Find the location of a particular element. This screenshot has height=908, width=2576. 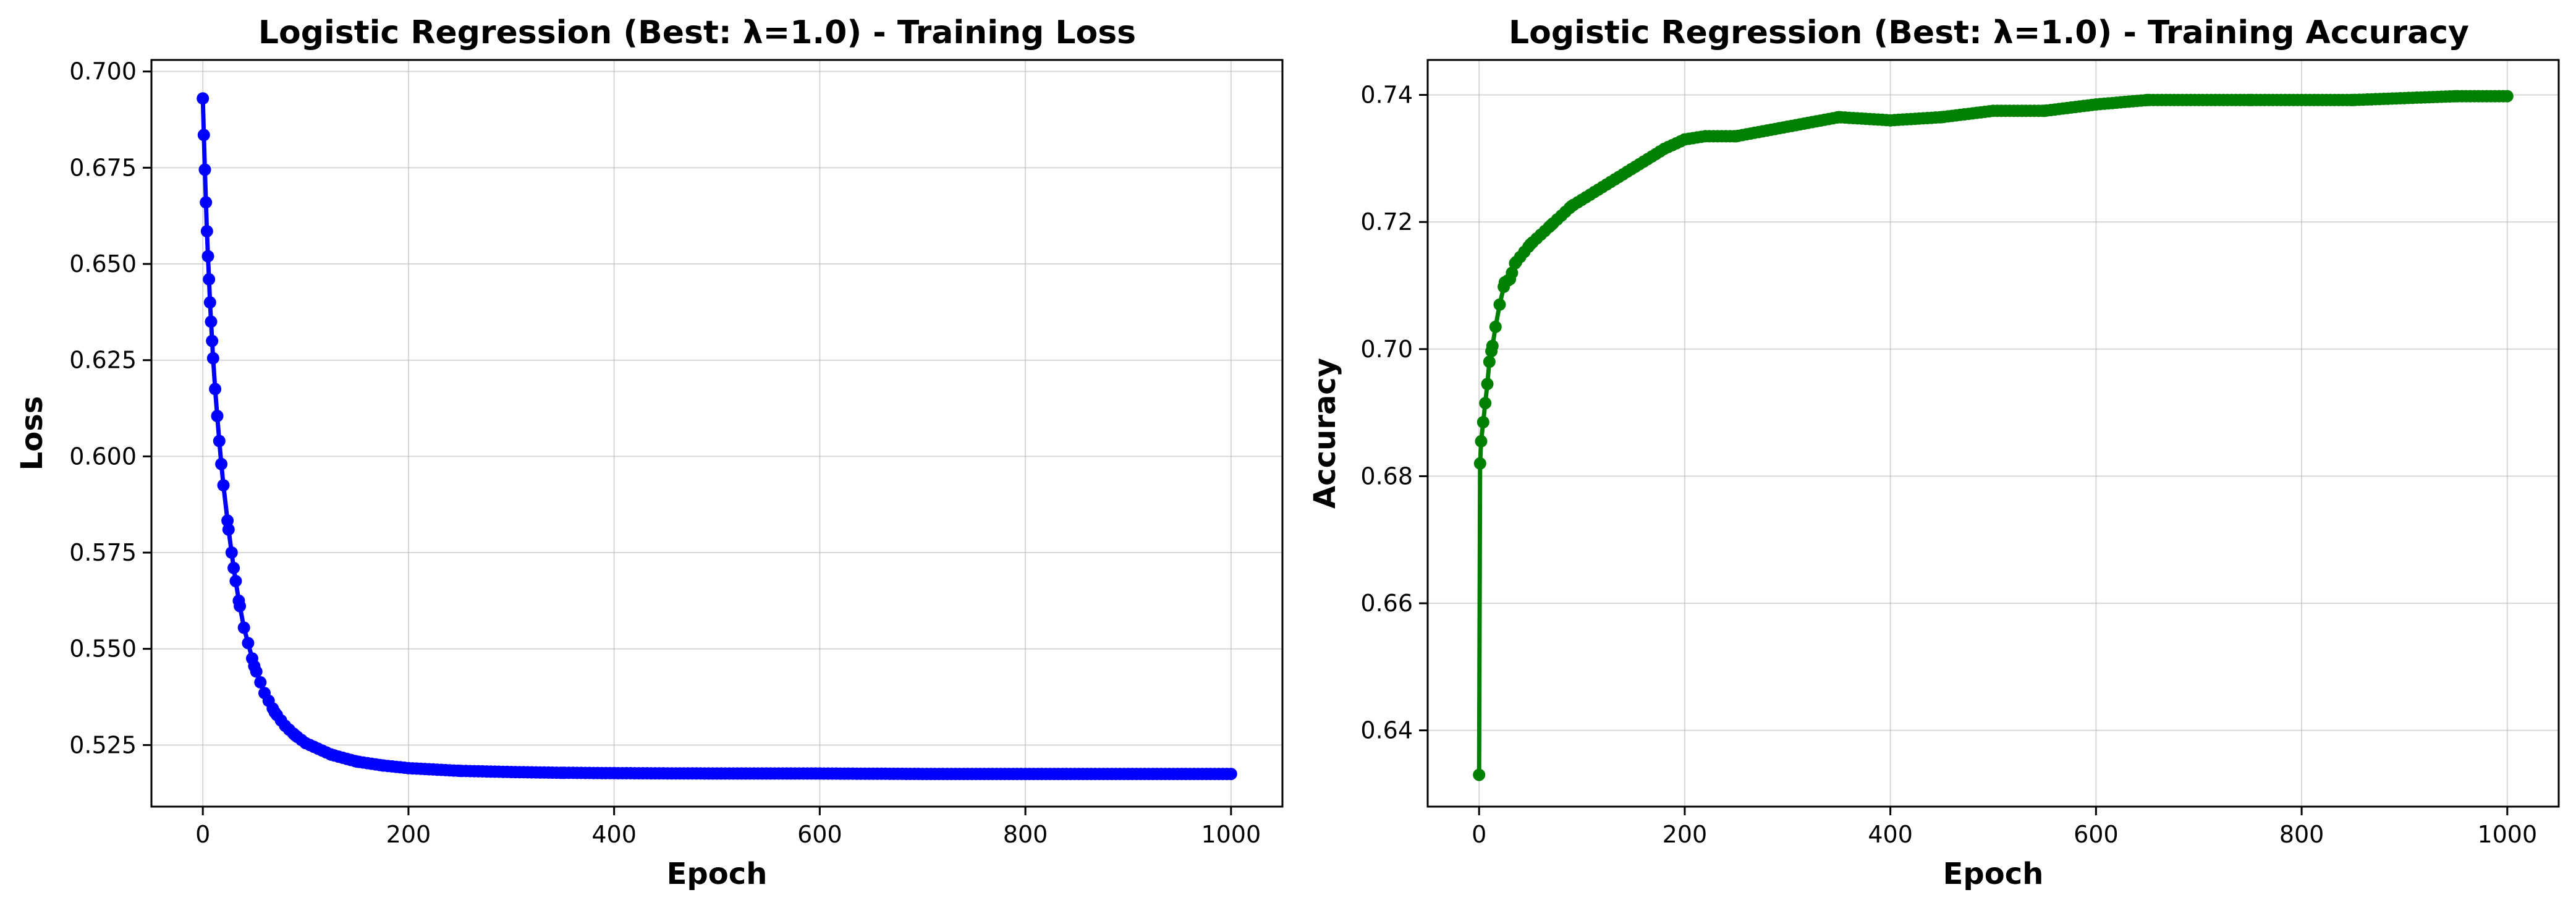

loss-y-tick-label: 0.700 is located at coordinates (103, 71).